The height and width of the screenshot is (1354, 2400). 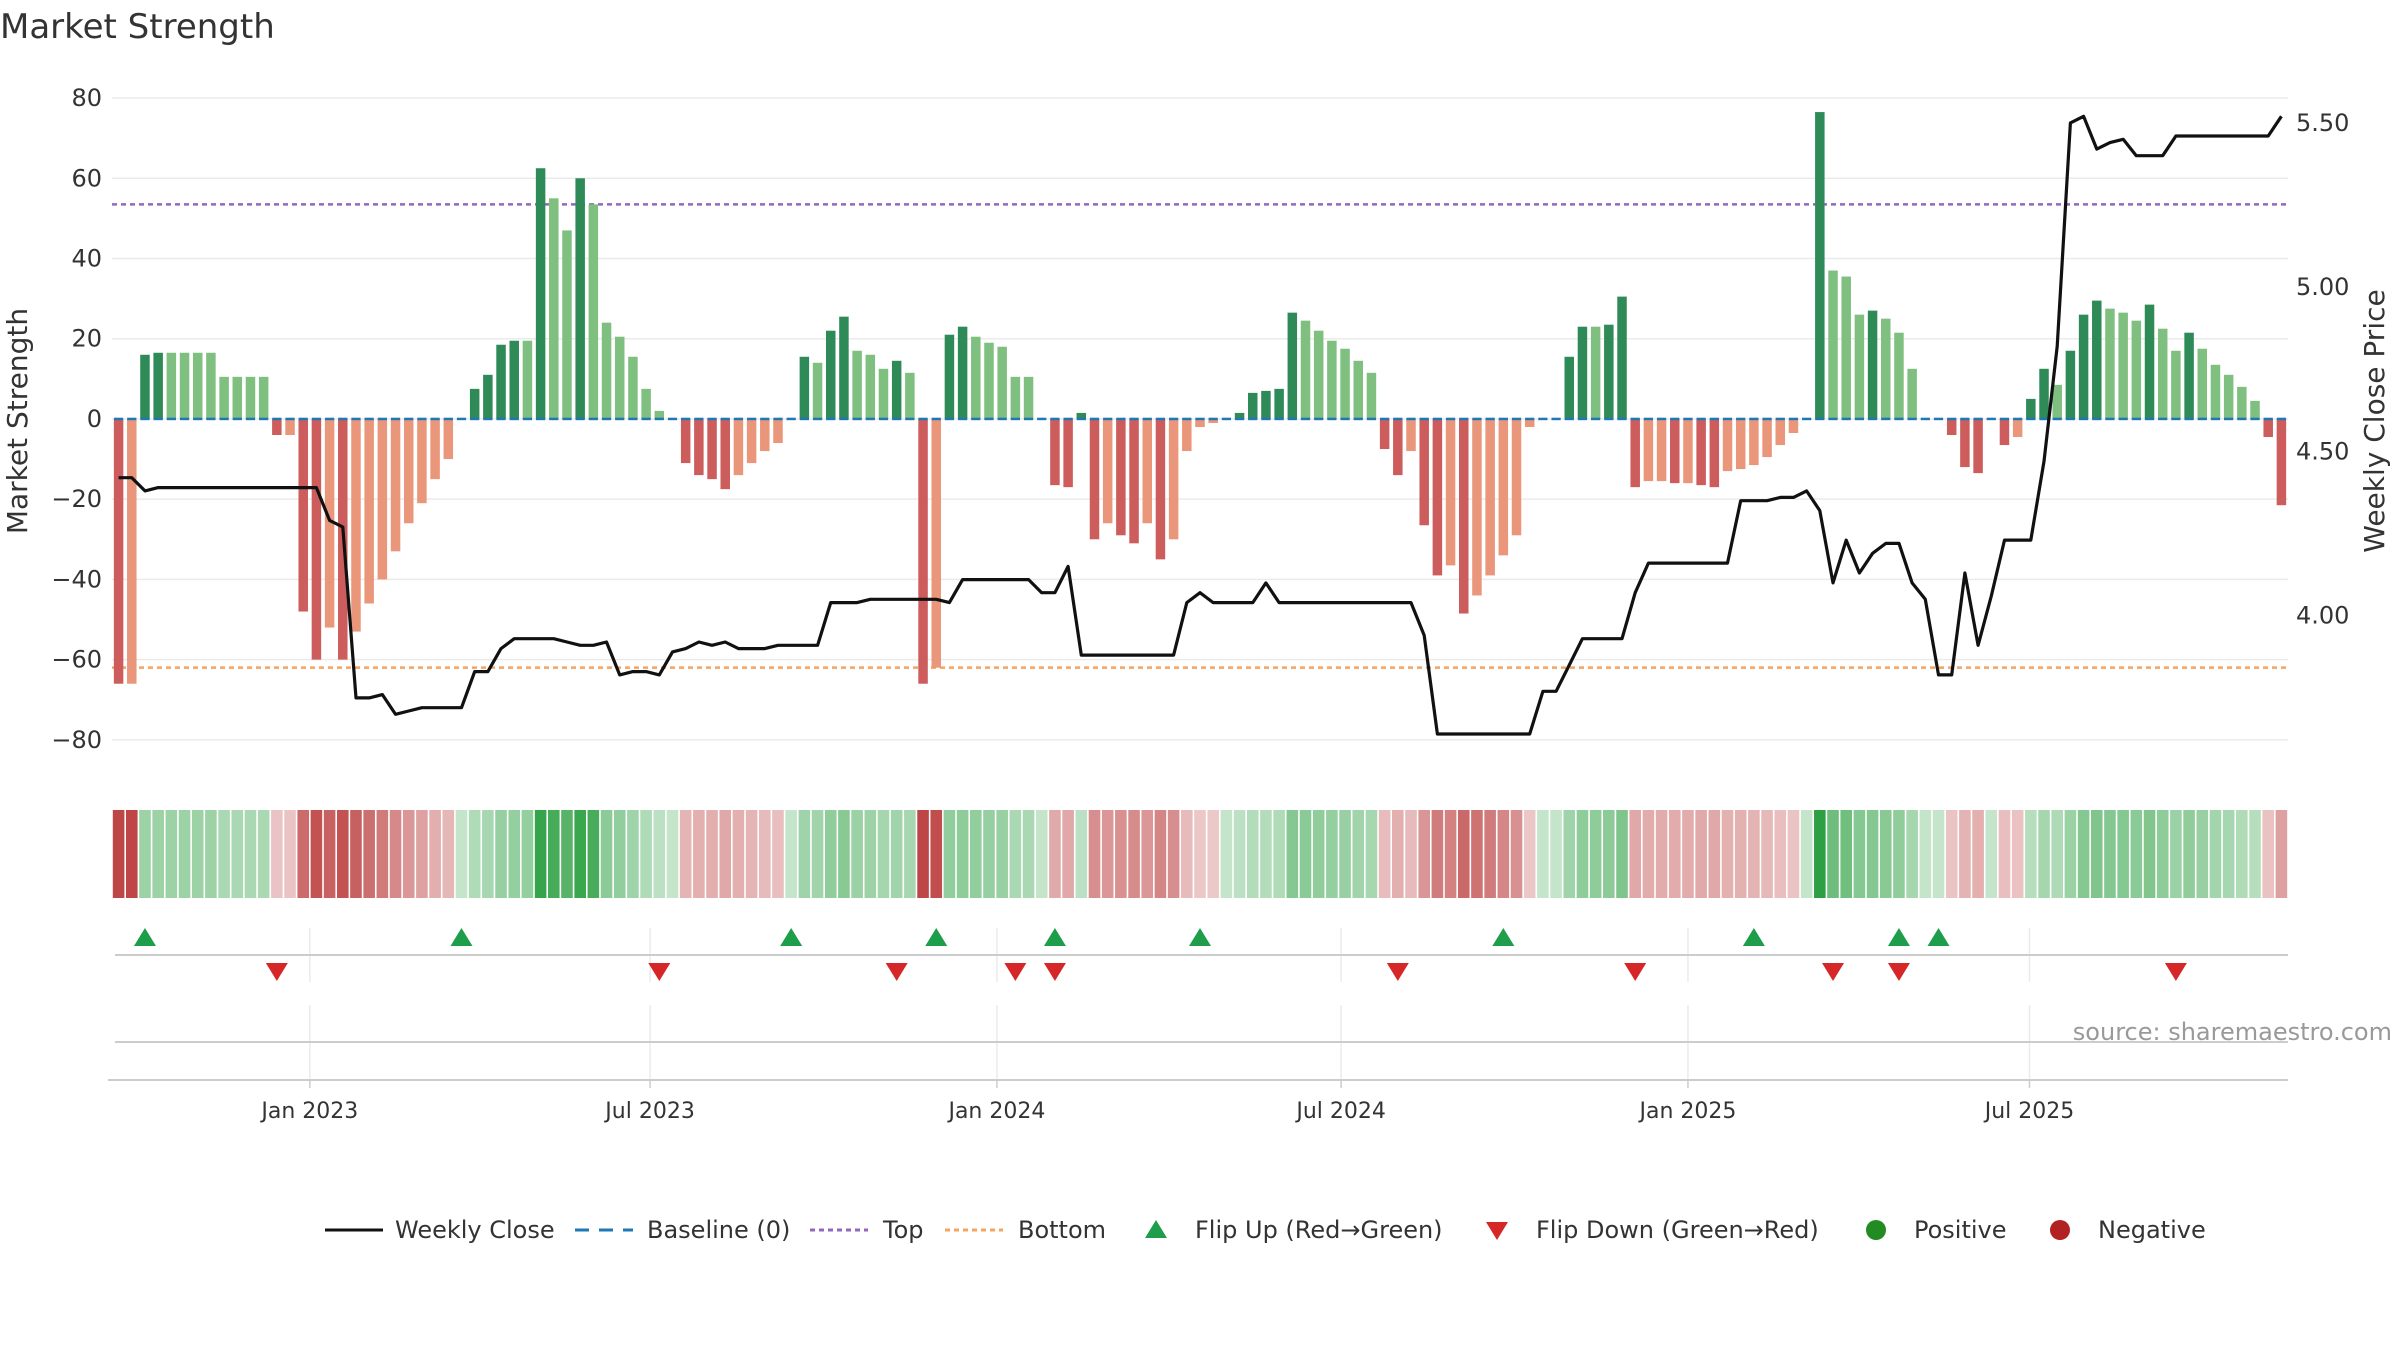 What do you see at coordinates (2232, 1032) in the screenshot?
I see `source-note: source: sharemaestro.com` at bounding box center [2232, 1032].